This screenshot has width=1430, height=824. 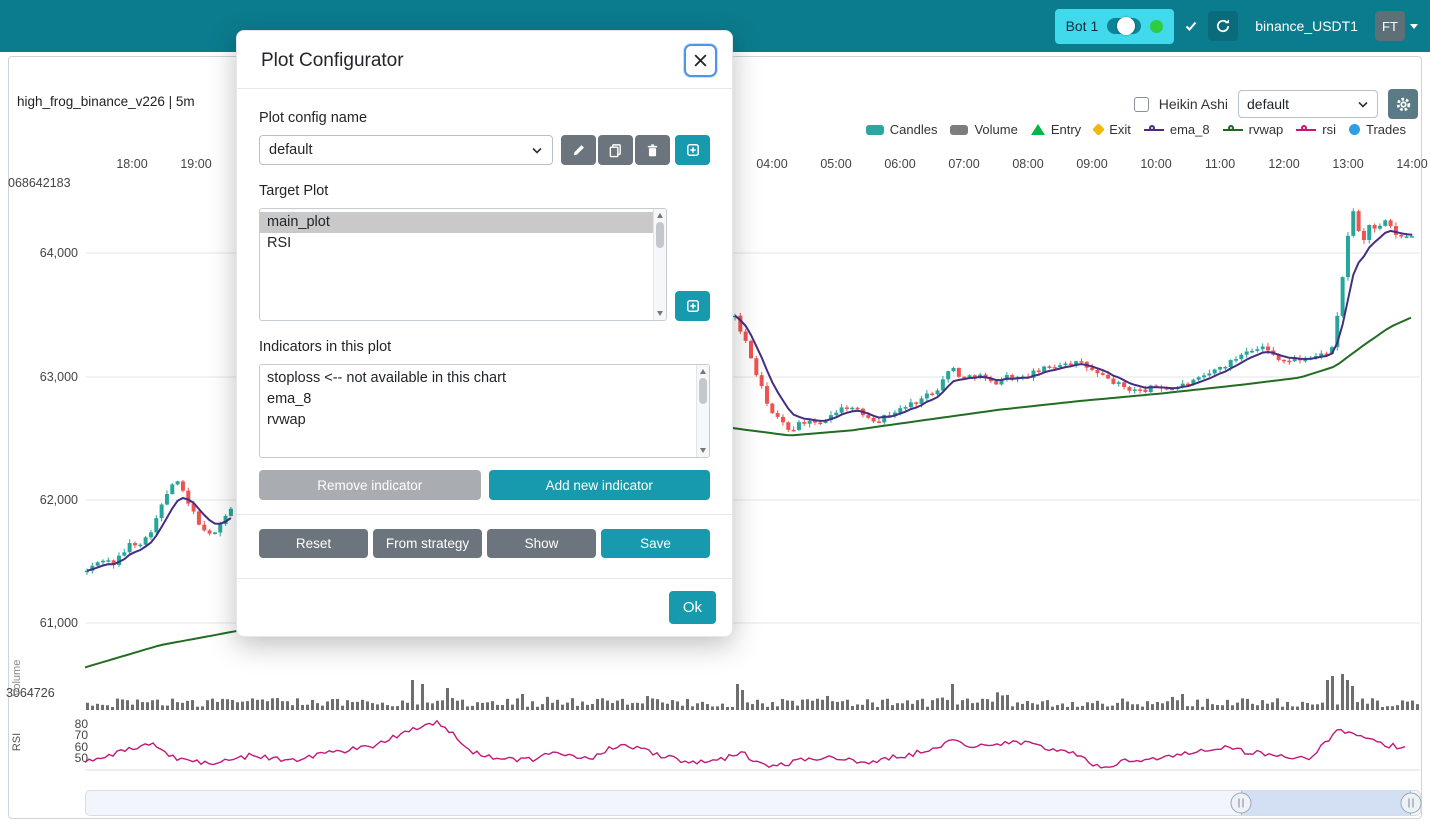 I want to click on close-button, so click(x=700, y=60).